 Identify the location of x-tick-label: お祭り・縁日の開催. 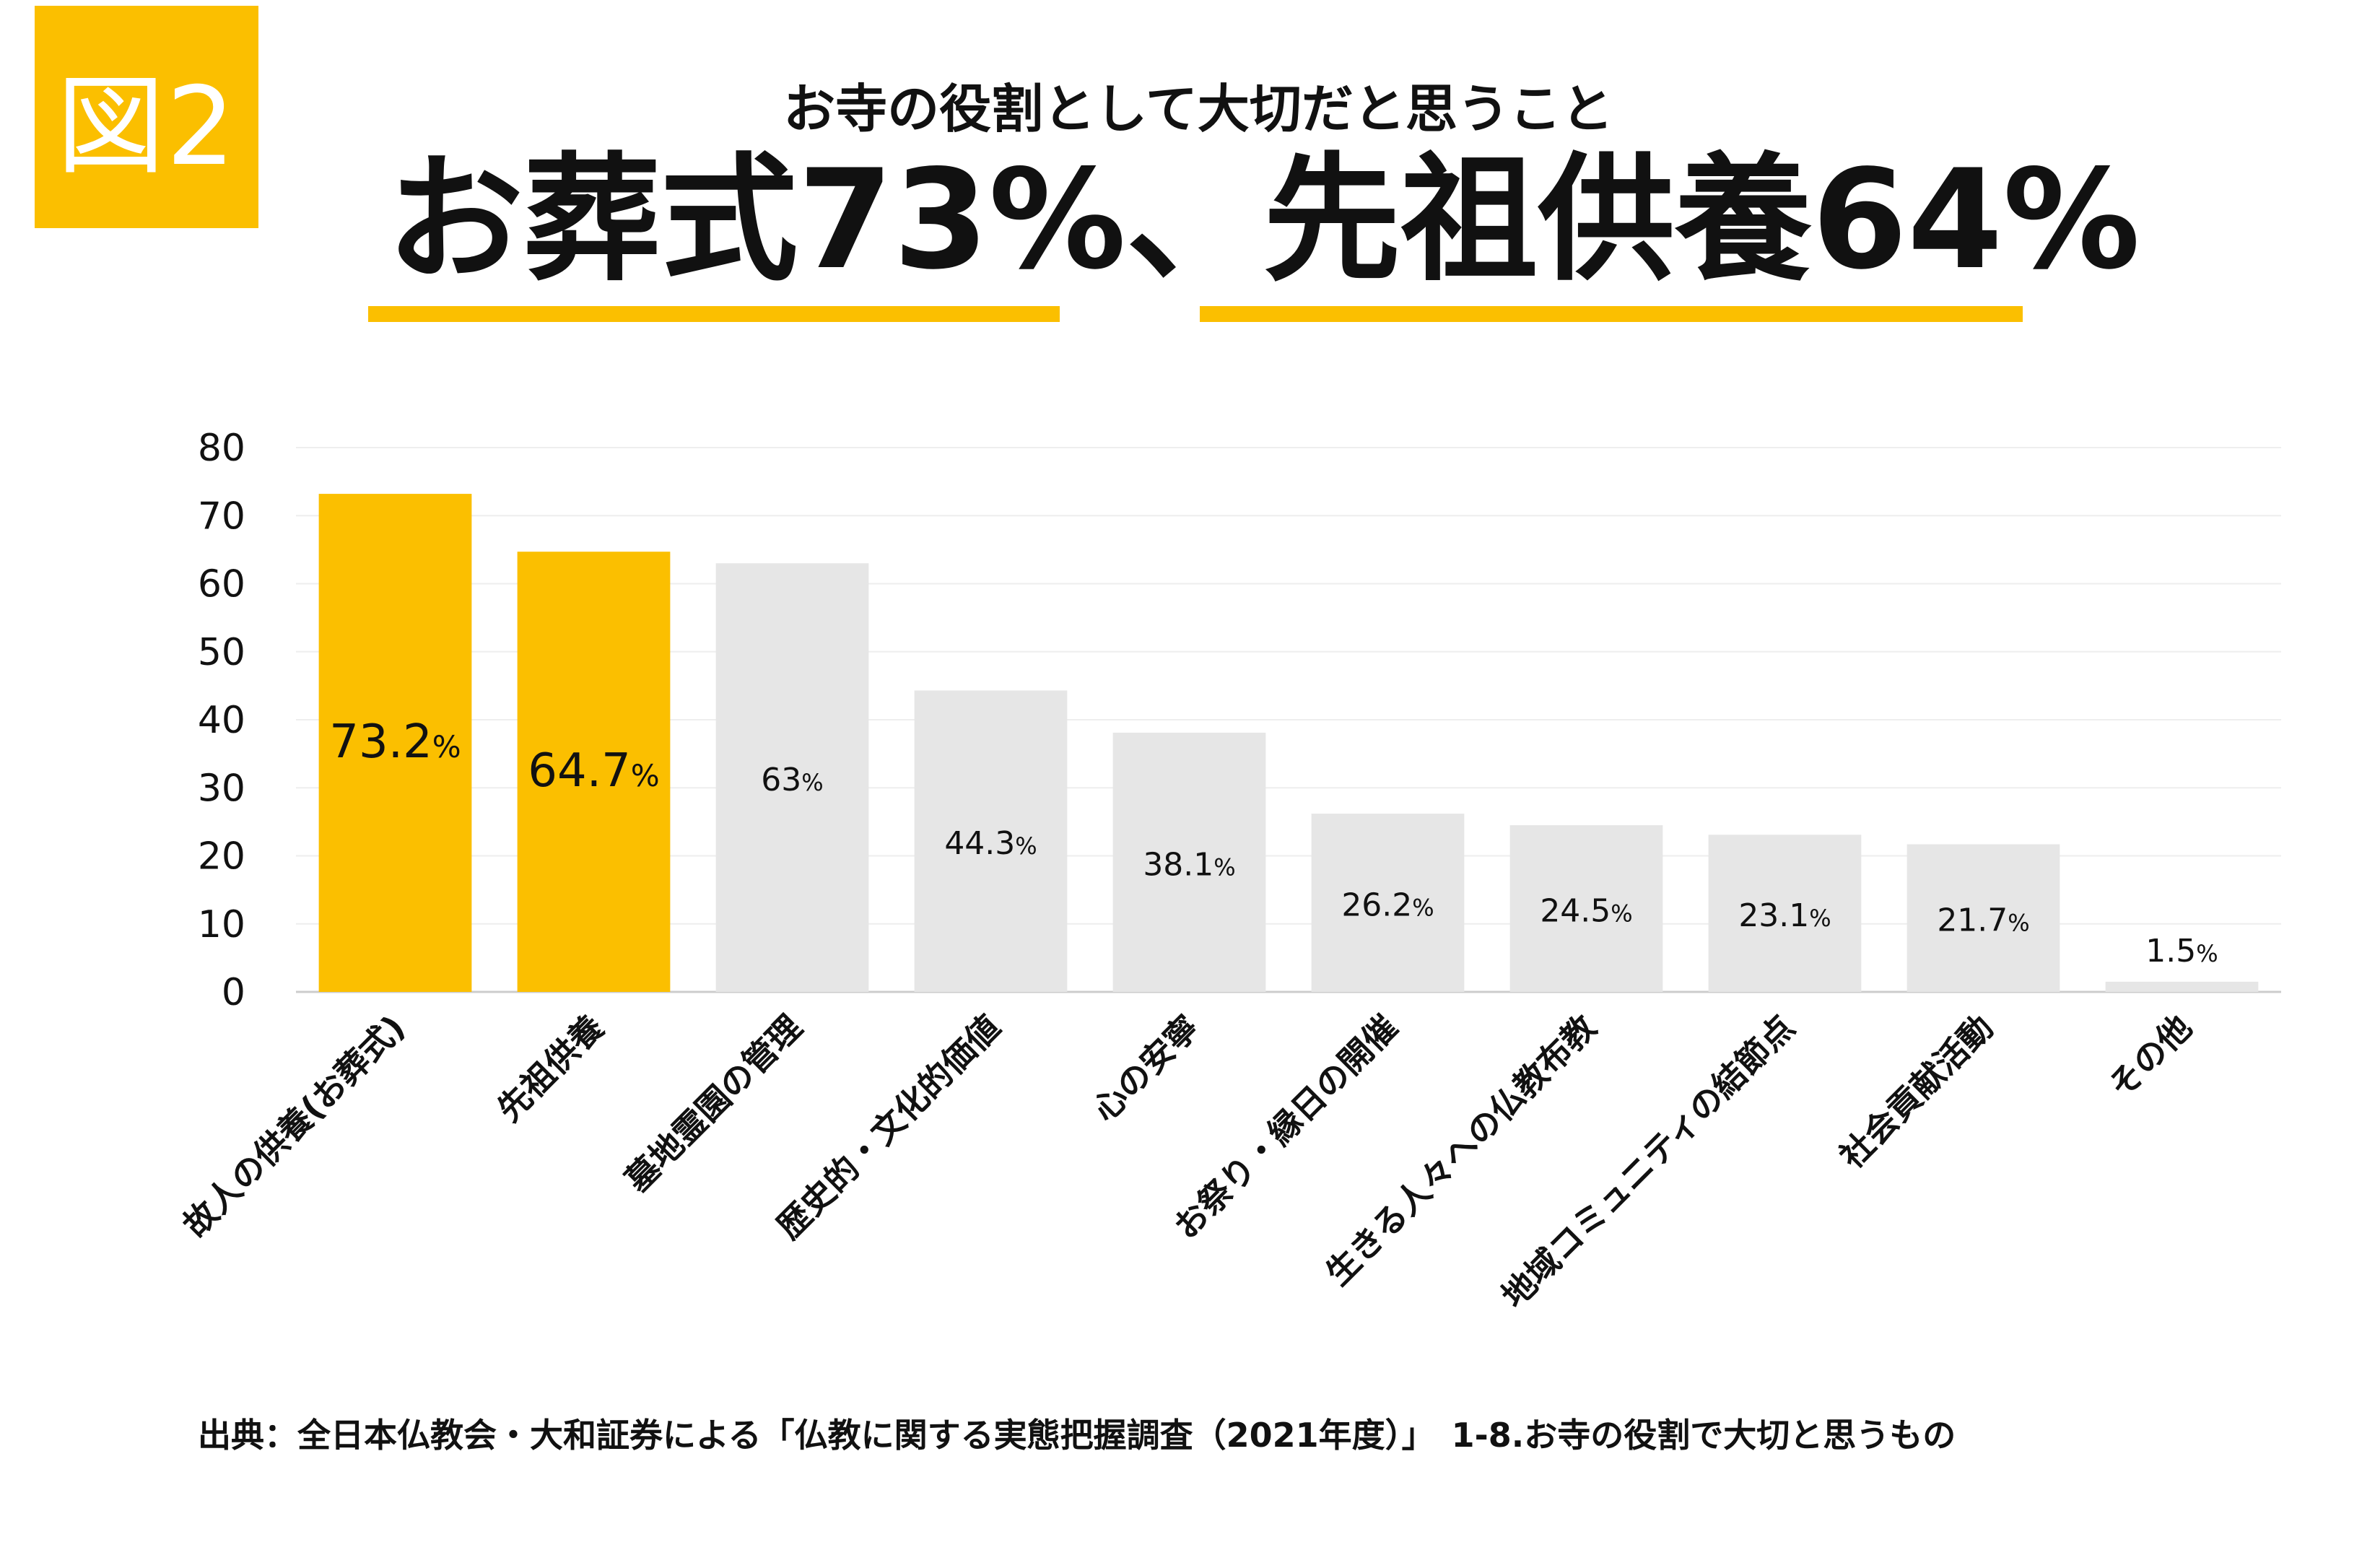
(1285, 1127).